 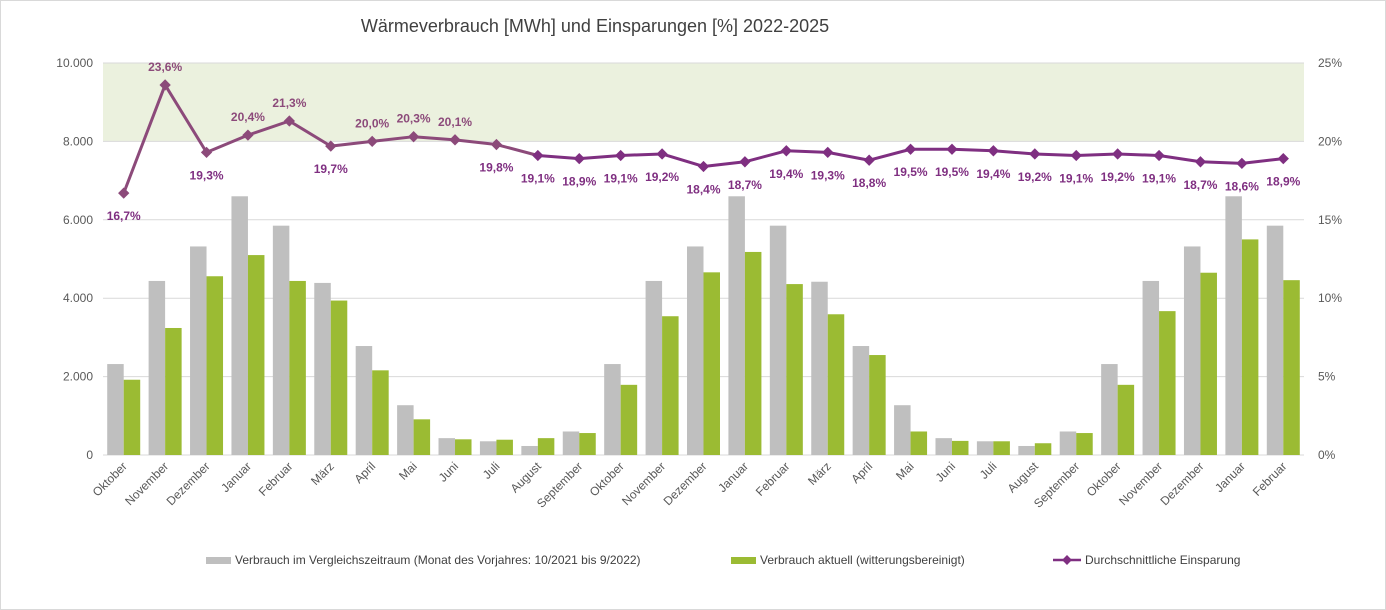 What do you see at coordinates (861, 472) in the screenshot?
I see `x-tick-label: April` at bounding box center [861, 472].